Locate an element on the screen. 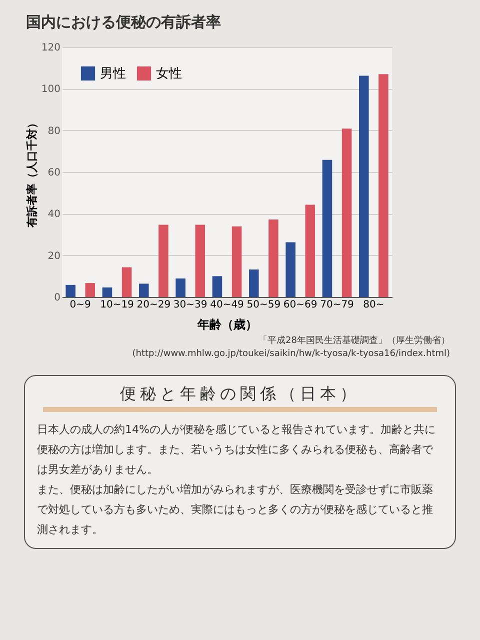  text: (http://www.mhlw.go.jp/toukei/saikin/hw/k-tyosa/k-tyosa16/index.html) is located at coordinates (290, 354).